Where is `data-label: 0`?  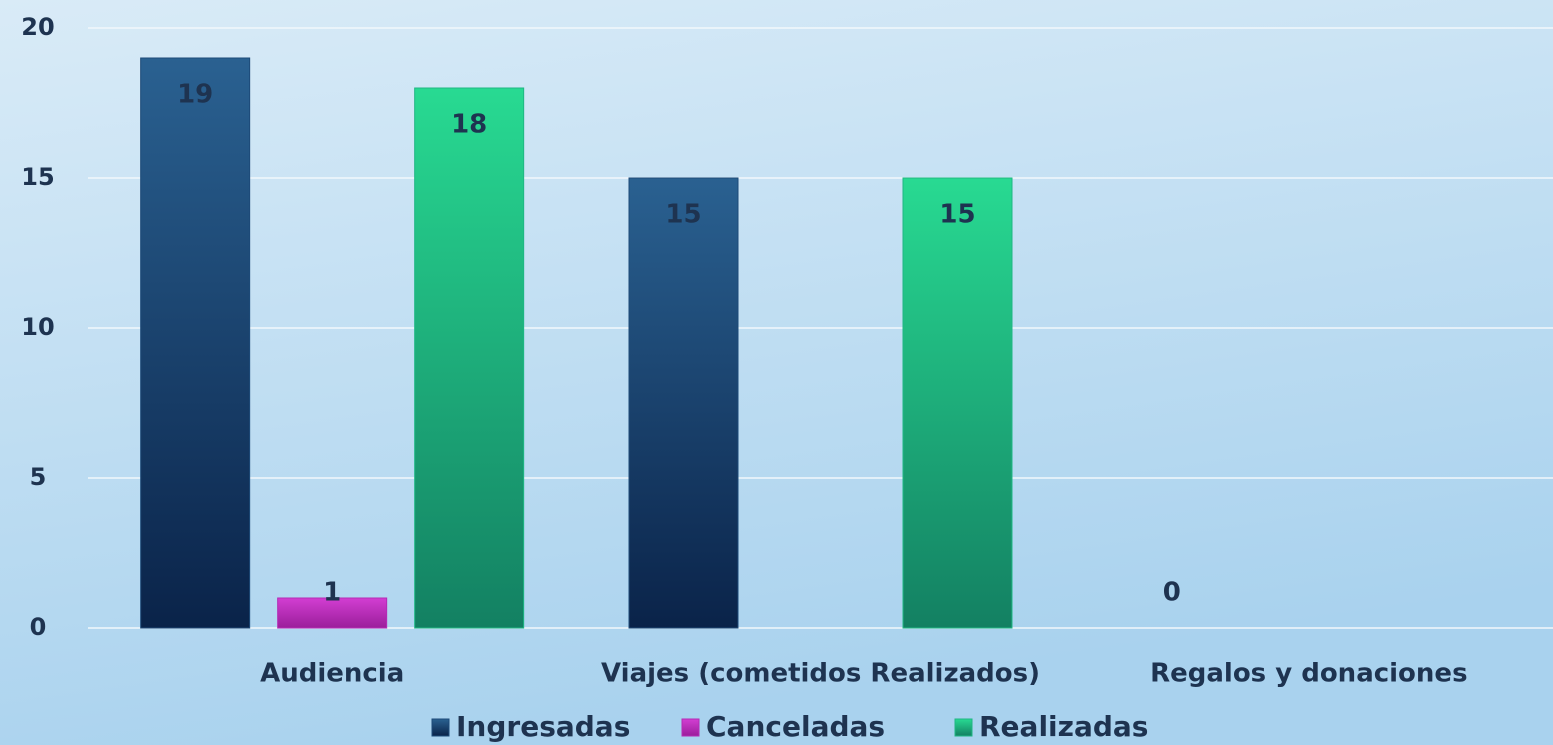
data-label: 0 is located at coordinates (1172, 593).